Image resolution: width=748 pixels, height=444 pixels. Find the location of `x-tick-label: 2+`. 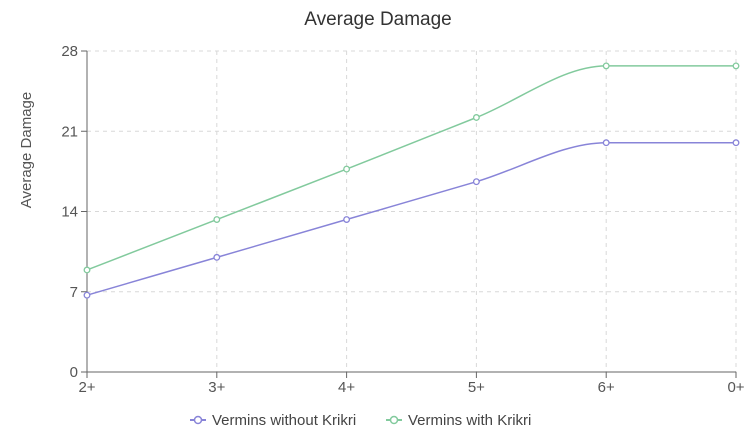

x-tick-label: 2+ is located at coordinates (86, 387).